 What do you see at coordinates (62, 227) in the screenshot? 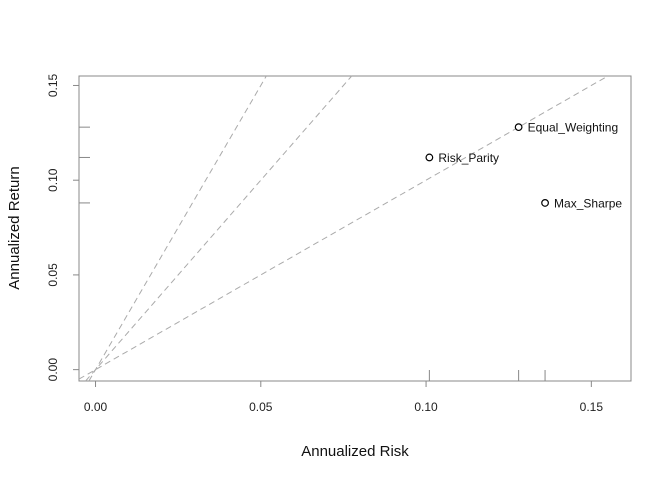
I see `y-axis: 0.00 0.05 0.10 0.15` at bounding box center [62, 227].